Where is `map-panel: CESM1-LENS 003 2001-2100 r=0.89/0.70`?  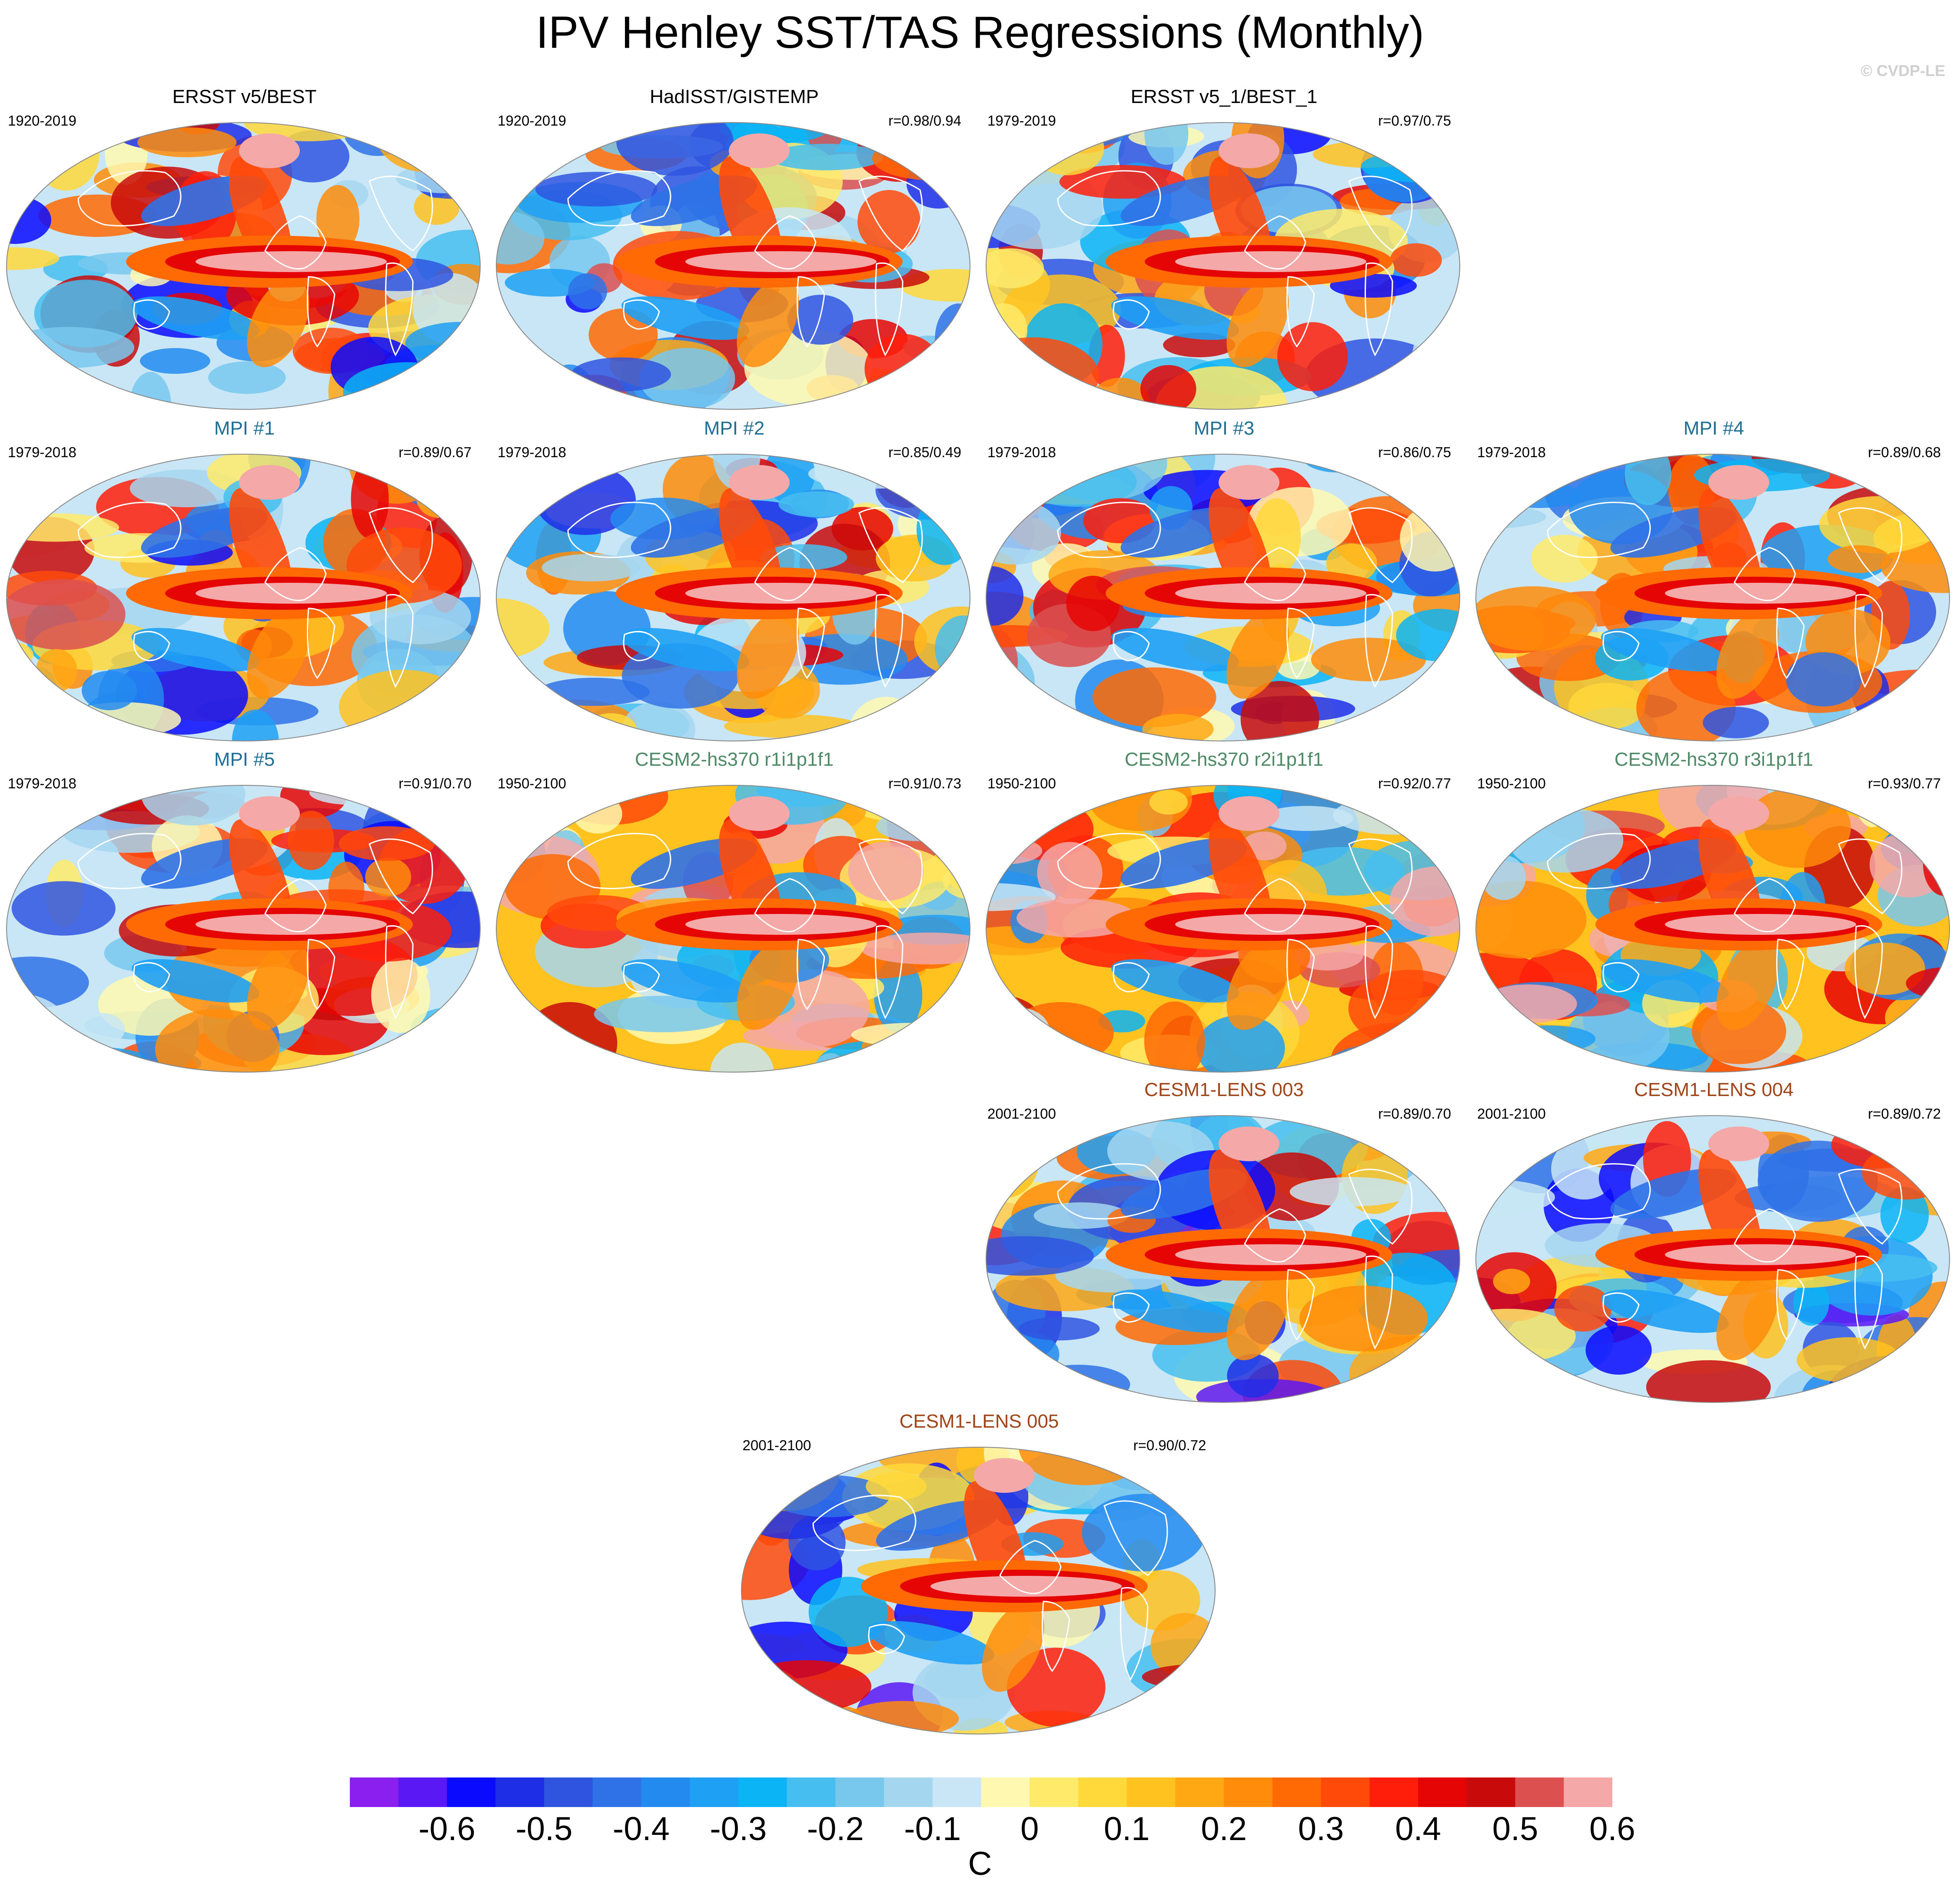
map-panel: CESM1-LENS 003 2001-2100 r=0.89/0.70 is located at coordinates (1224, 1243).